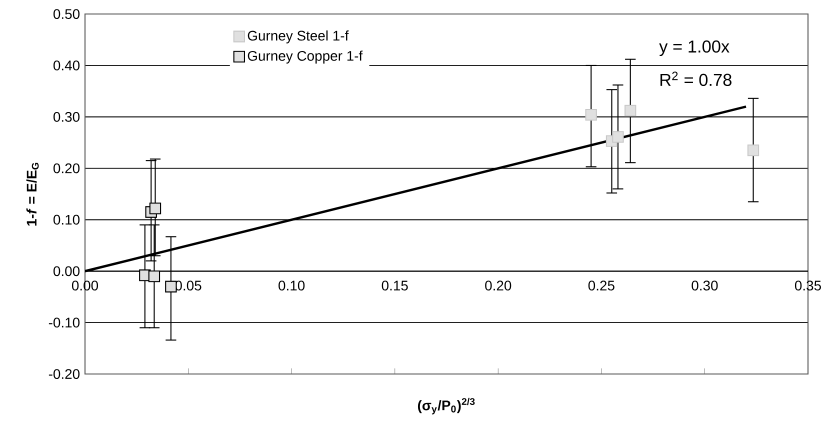 The width and height of the screenshot is (830, 431). Describe the element at coordinates (298, 37) in the screenshot. I see `legend-label: Gurney Steel 1-f` at that location.